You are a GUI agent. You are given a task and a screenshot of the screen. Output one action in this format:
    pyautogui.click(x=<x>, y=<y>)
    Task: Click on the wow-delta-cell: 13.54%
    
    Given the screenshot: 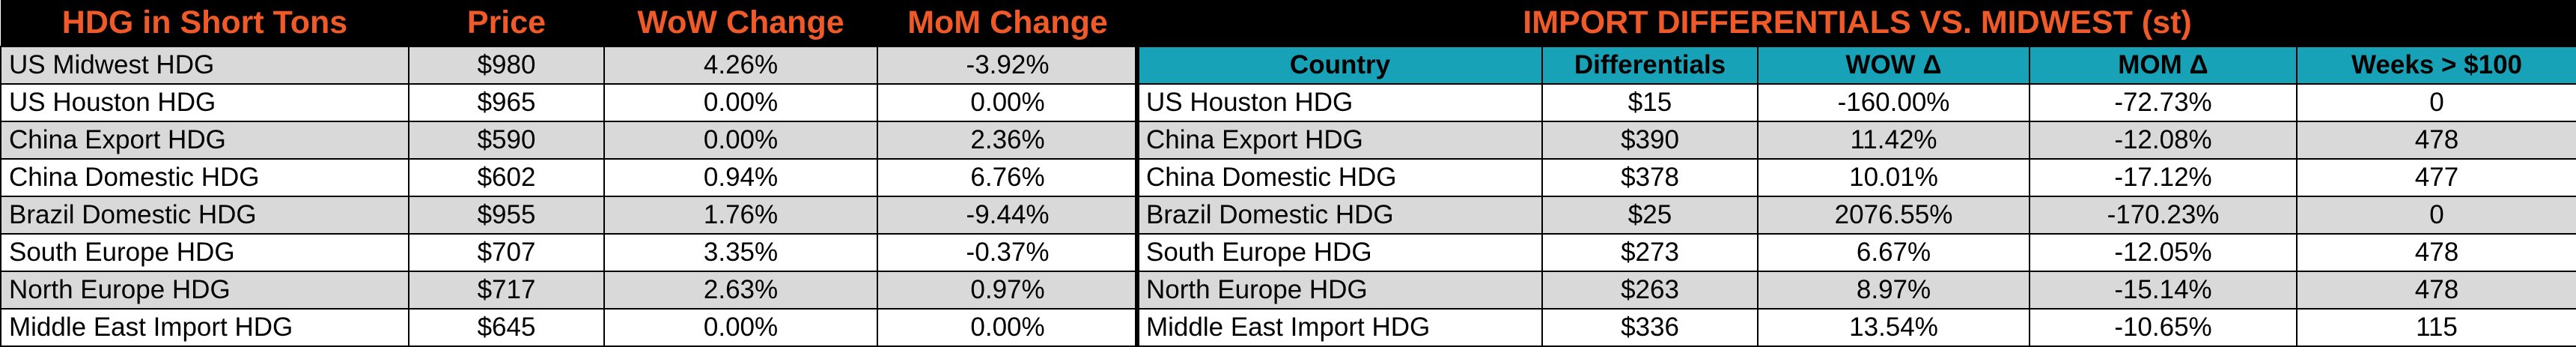 What is the action you would take?
    pyautogui.click(x=1893, y=327)
    